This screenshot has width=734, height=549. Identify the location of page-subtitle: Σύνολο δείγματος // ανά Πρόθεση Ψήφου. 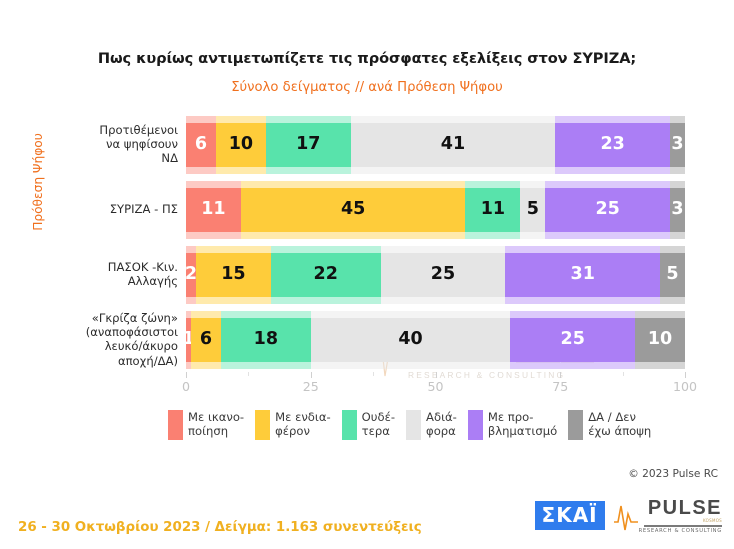
(367, 87).